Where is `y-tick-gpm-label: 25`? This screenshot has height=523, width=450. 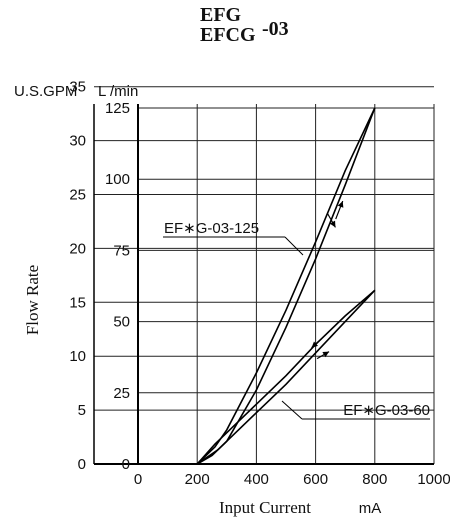
y-tick-gpm-label: 25 is located at coordinates (77, 195).